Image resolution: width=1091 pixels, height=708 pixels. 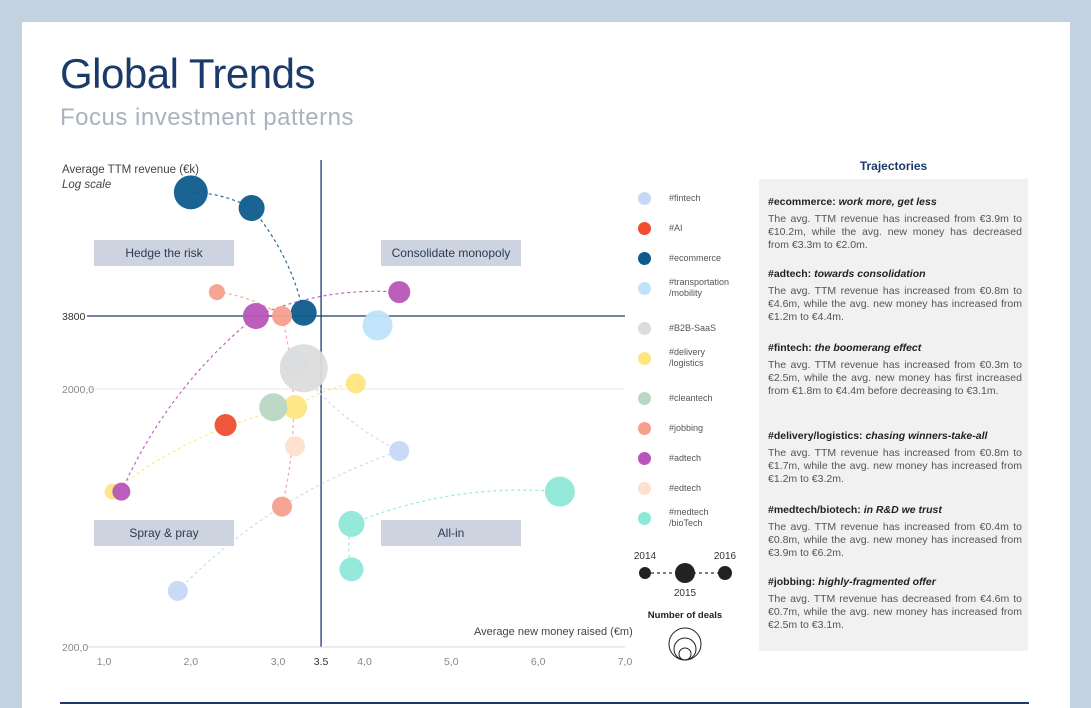 What do you see at coordinates (130, 170) in the screenshot?
I see `y-axis-label: Average TTM revenue (€k)` at bounding box center [130, 170].